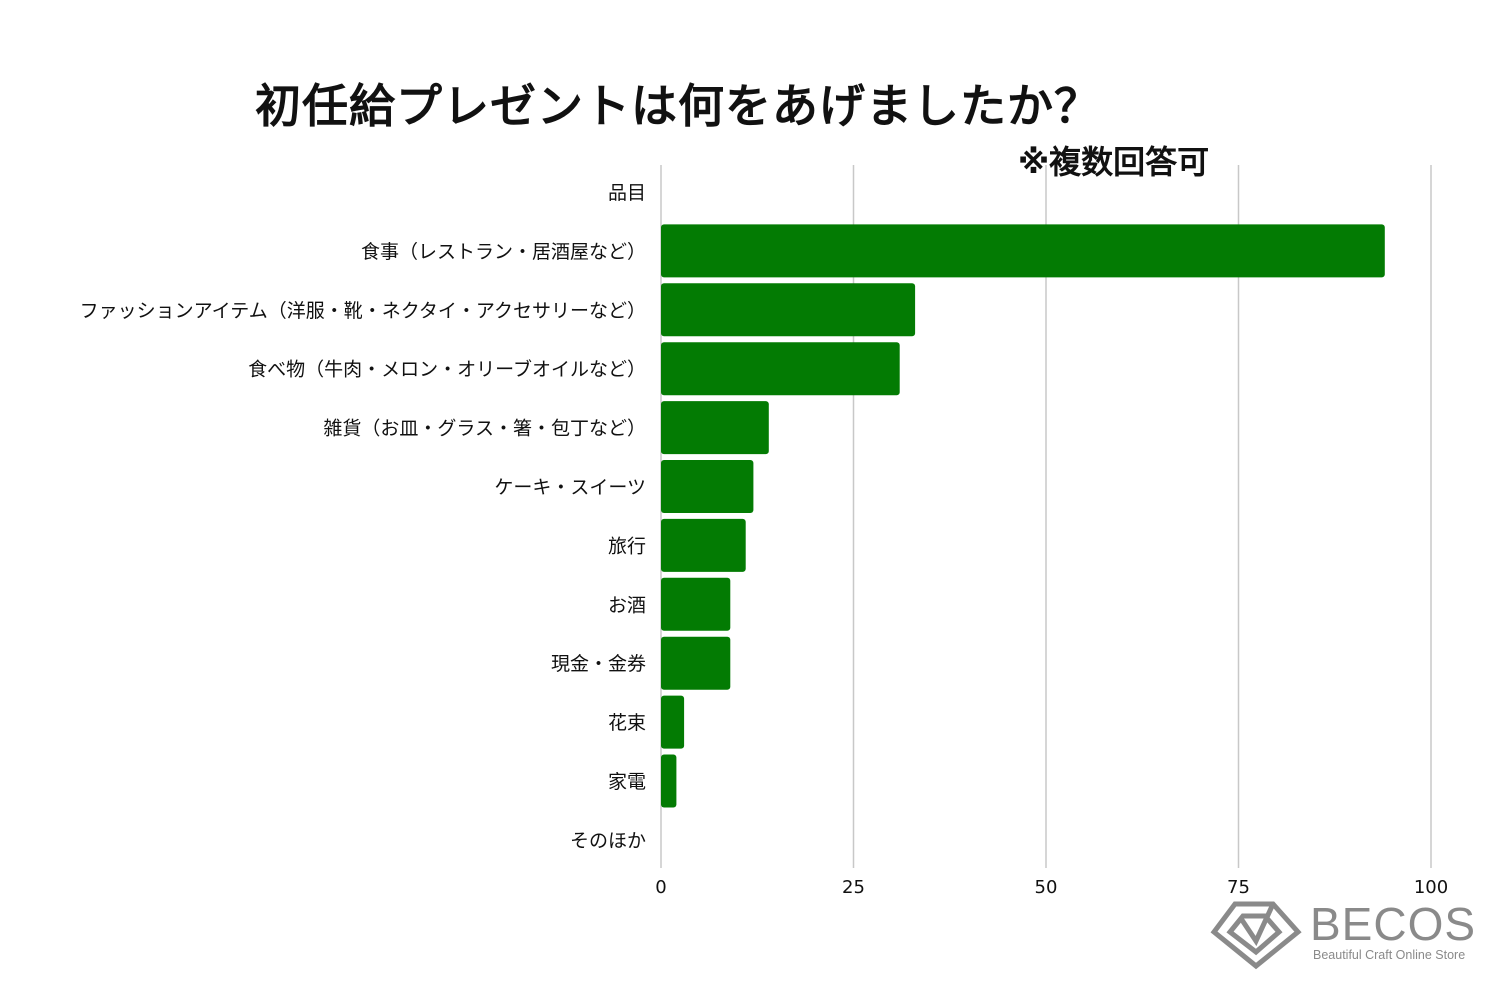  I want to click on category-label: ケーキ・スイーツ, so click(570, 488).